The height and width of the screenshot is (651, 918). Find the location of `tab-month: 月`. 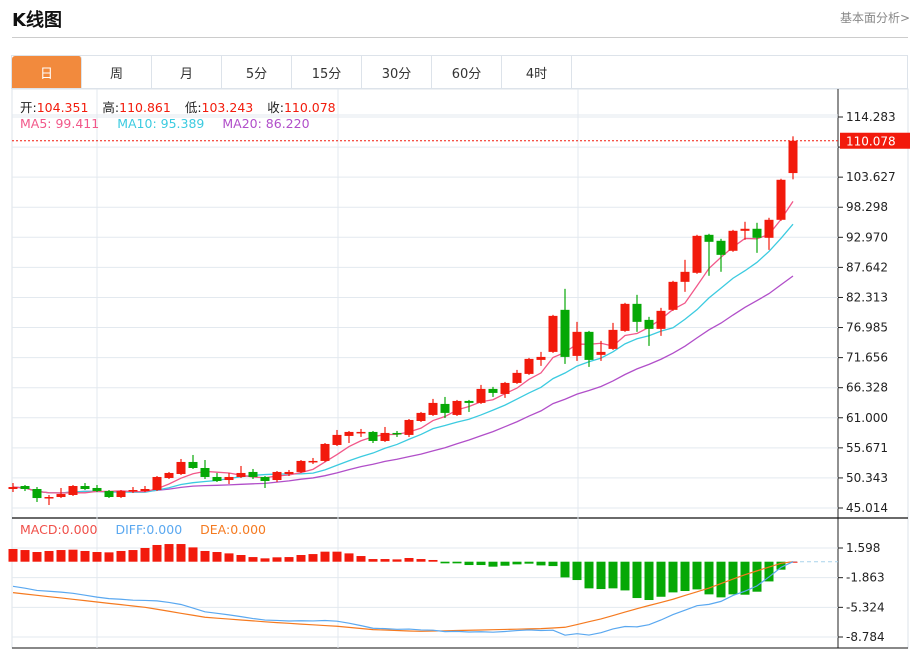

tab-month: 月 is located at coordinates (187, 72).